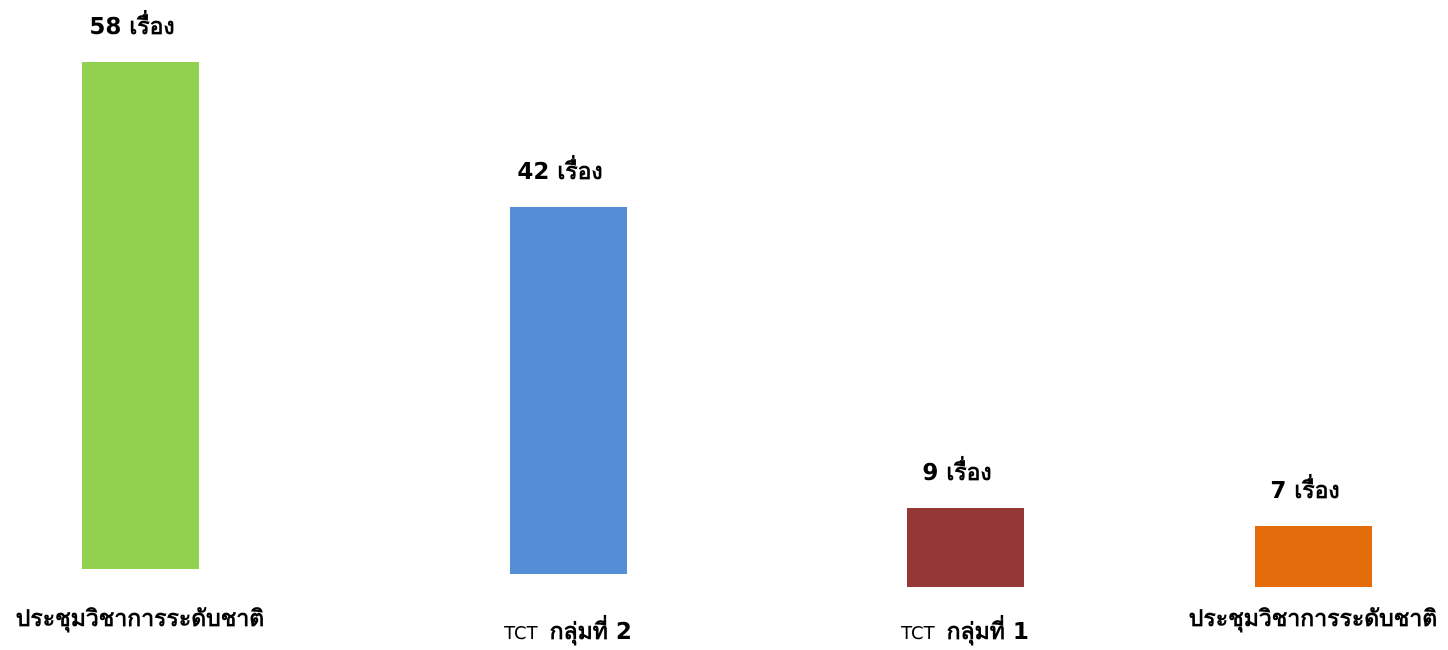 This screenshot has width=1448, height=650. Describe the element at coordinates (590, 632) in the screenshot. I see `category-text: กลุ่มที่ 2` at that location.